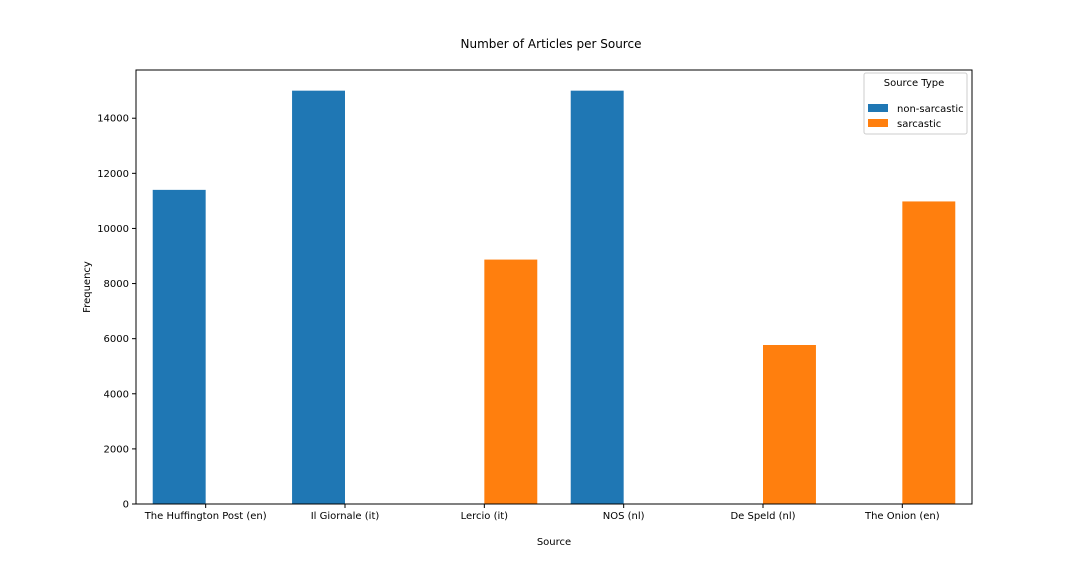  Describe the element at coordinates (916, 117) in the screenshot. I see `legend-items: non-sarcastic sarcastic` at that location.